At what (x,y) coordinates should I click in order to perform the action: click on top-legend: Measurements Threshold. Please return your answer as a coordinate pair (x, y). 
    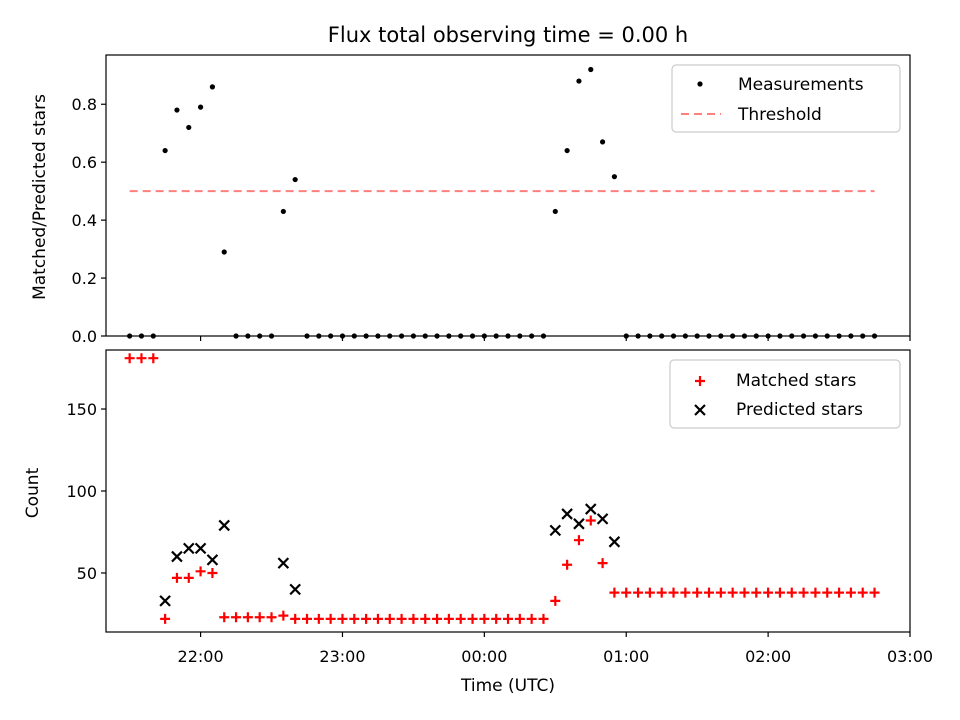
    Looking at the image, I should click on (786, 98).